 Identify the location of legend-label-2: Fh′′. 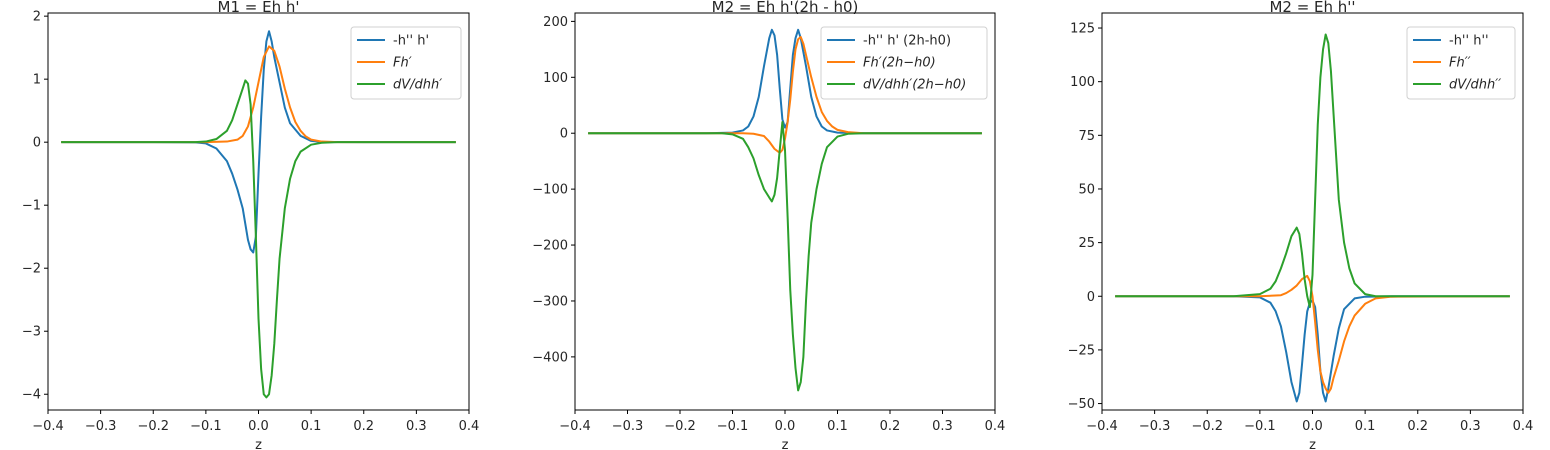
(1460, 63).